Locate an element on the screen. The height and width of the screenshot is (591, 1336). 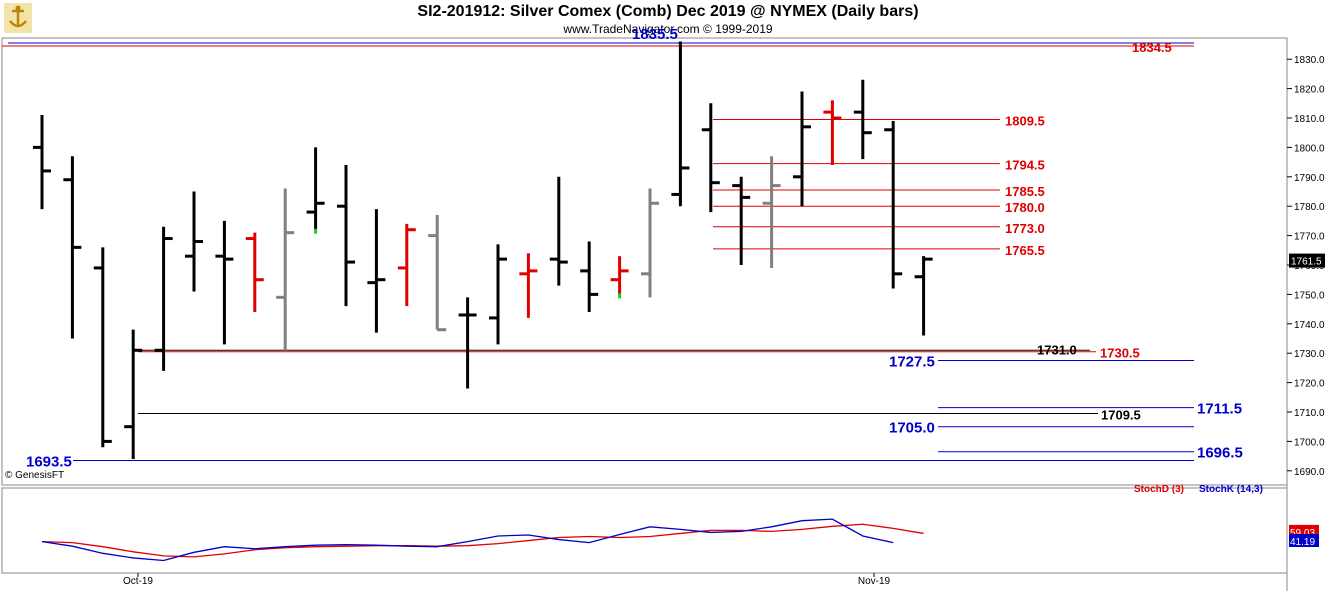
copyright-text: © GenesisFT is located at coordinates (35, 475).